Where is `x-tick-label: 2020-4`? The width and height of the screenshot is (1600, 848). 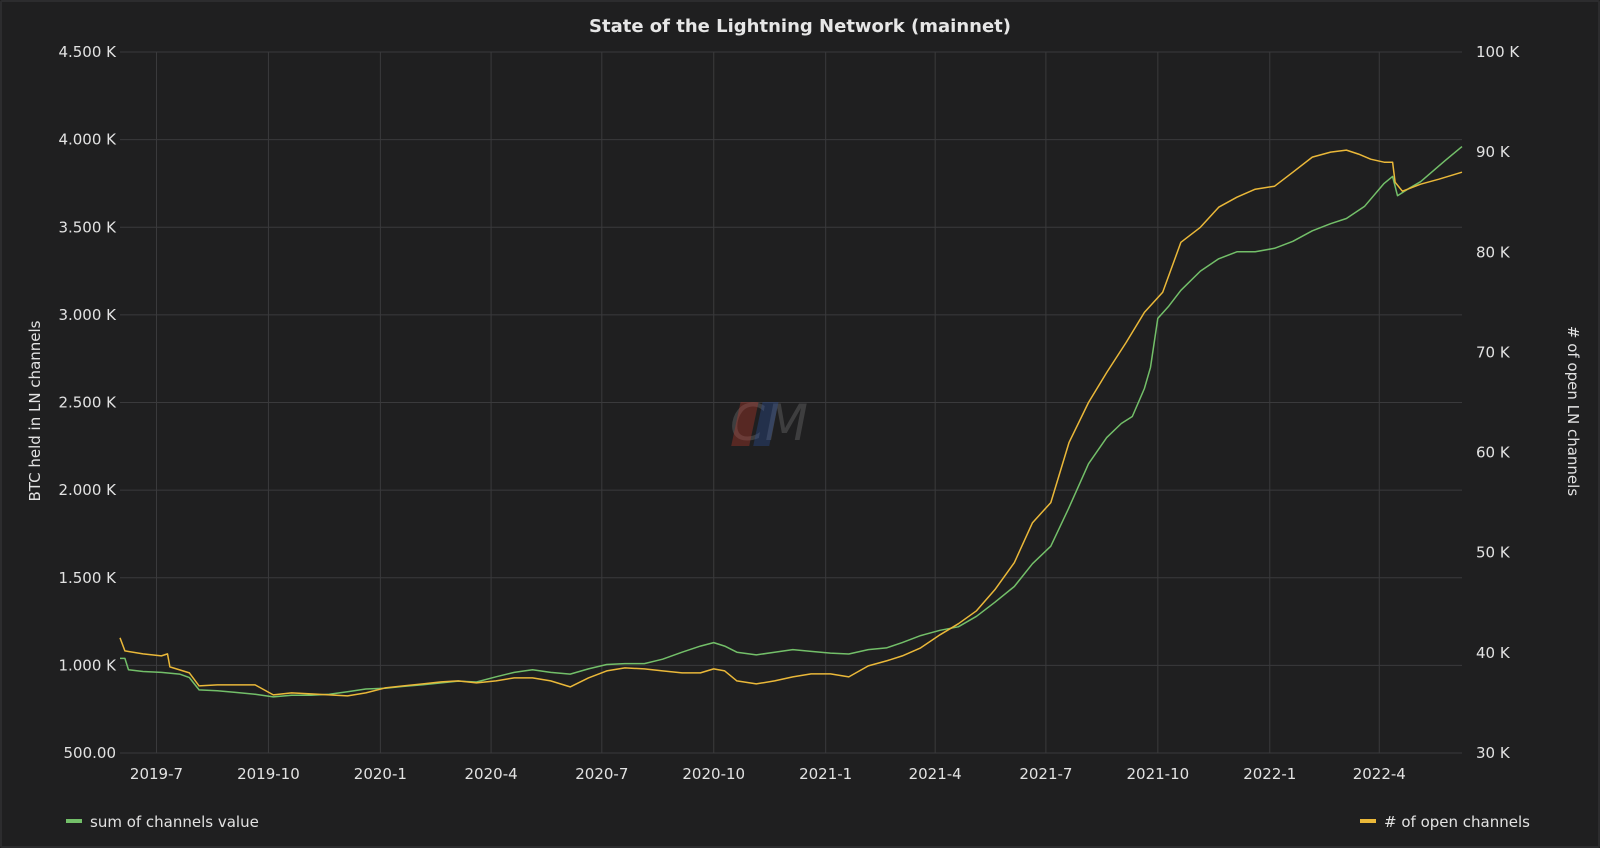
x-tick-label: 2020-4 is located at coordinates (491, 774).